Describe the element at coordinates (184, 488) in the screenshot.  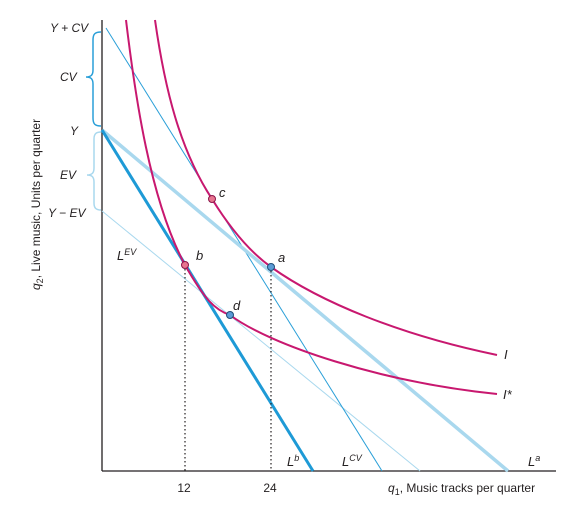
I see `x-tick-label-12: 12` at that location.